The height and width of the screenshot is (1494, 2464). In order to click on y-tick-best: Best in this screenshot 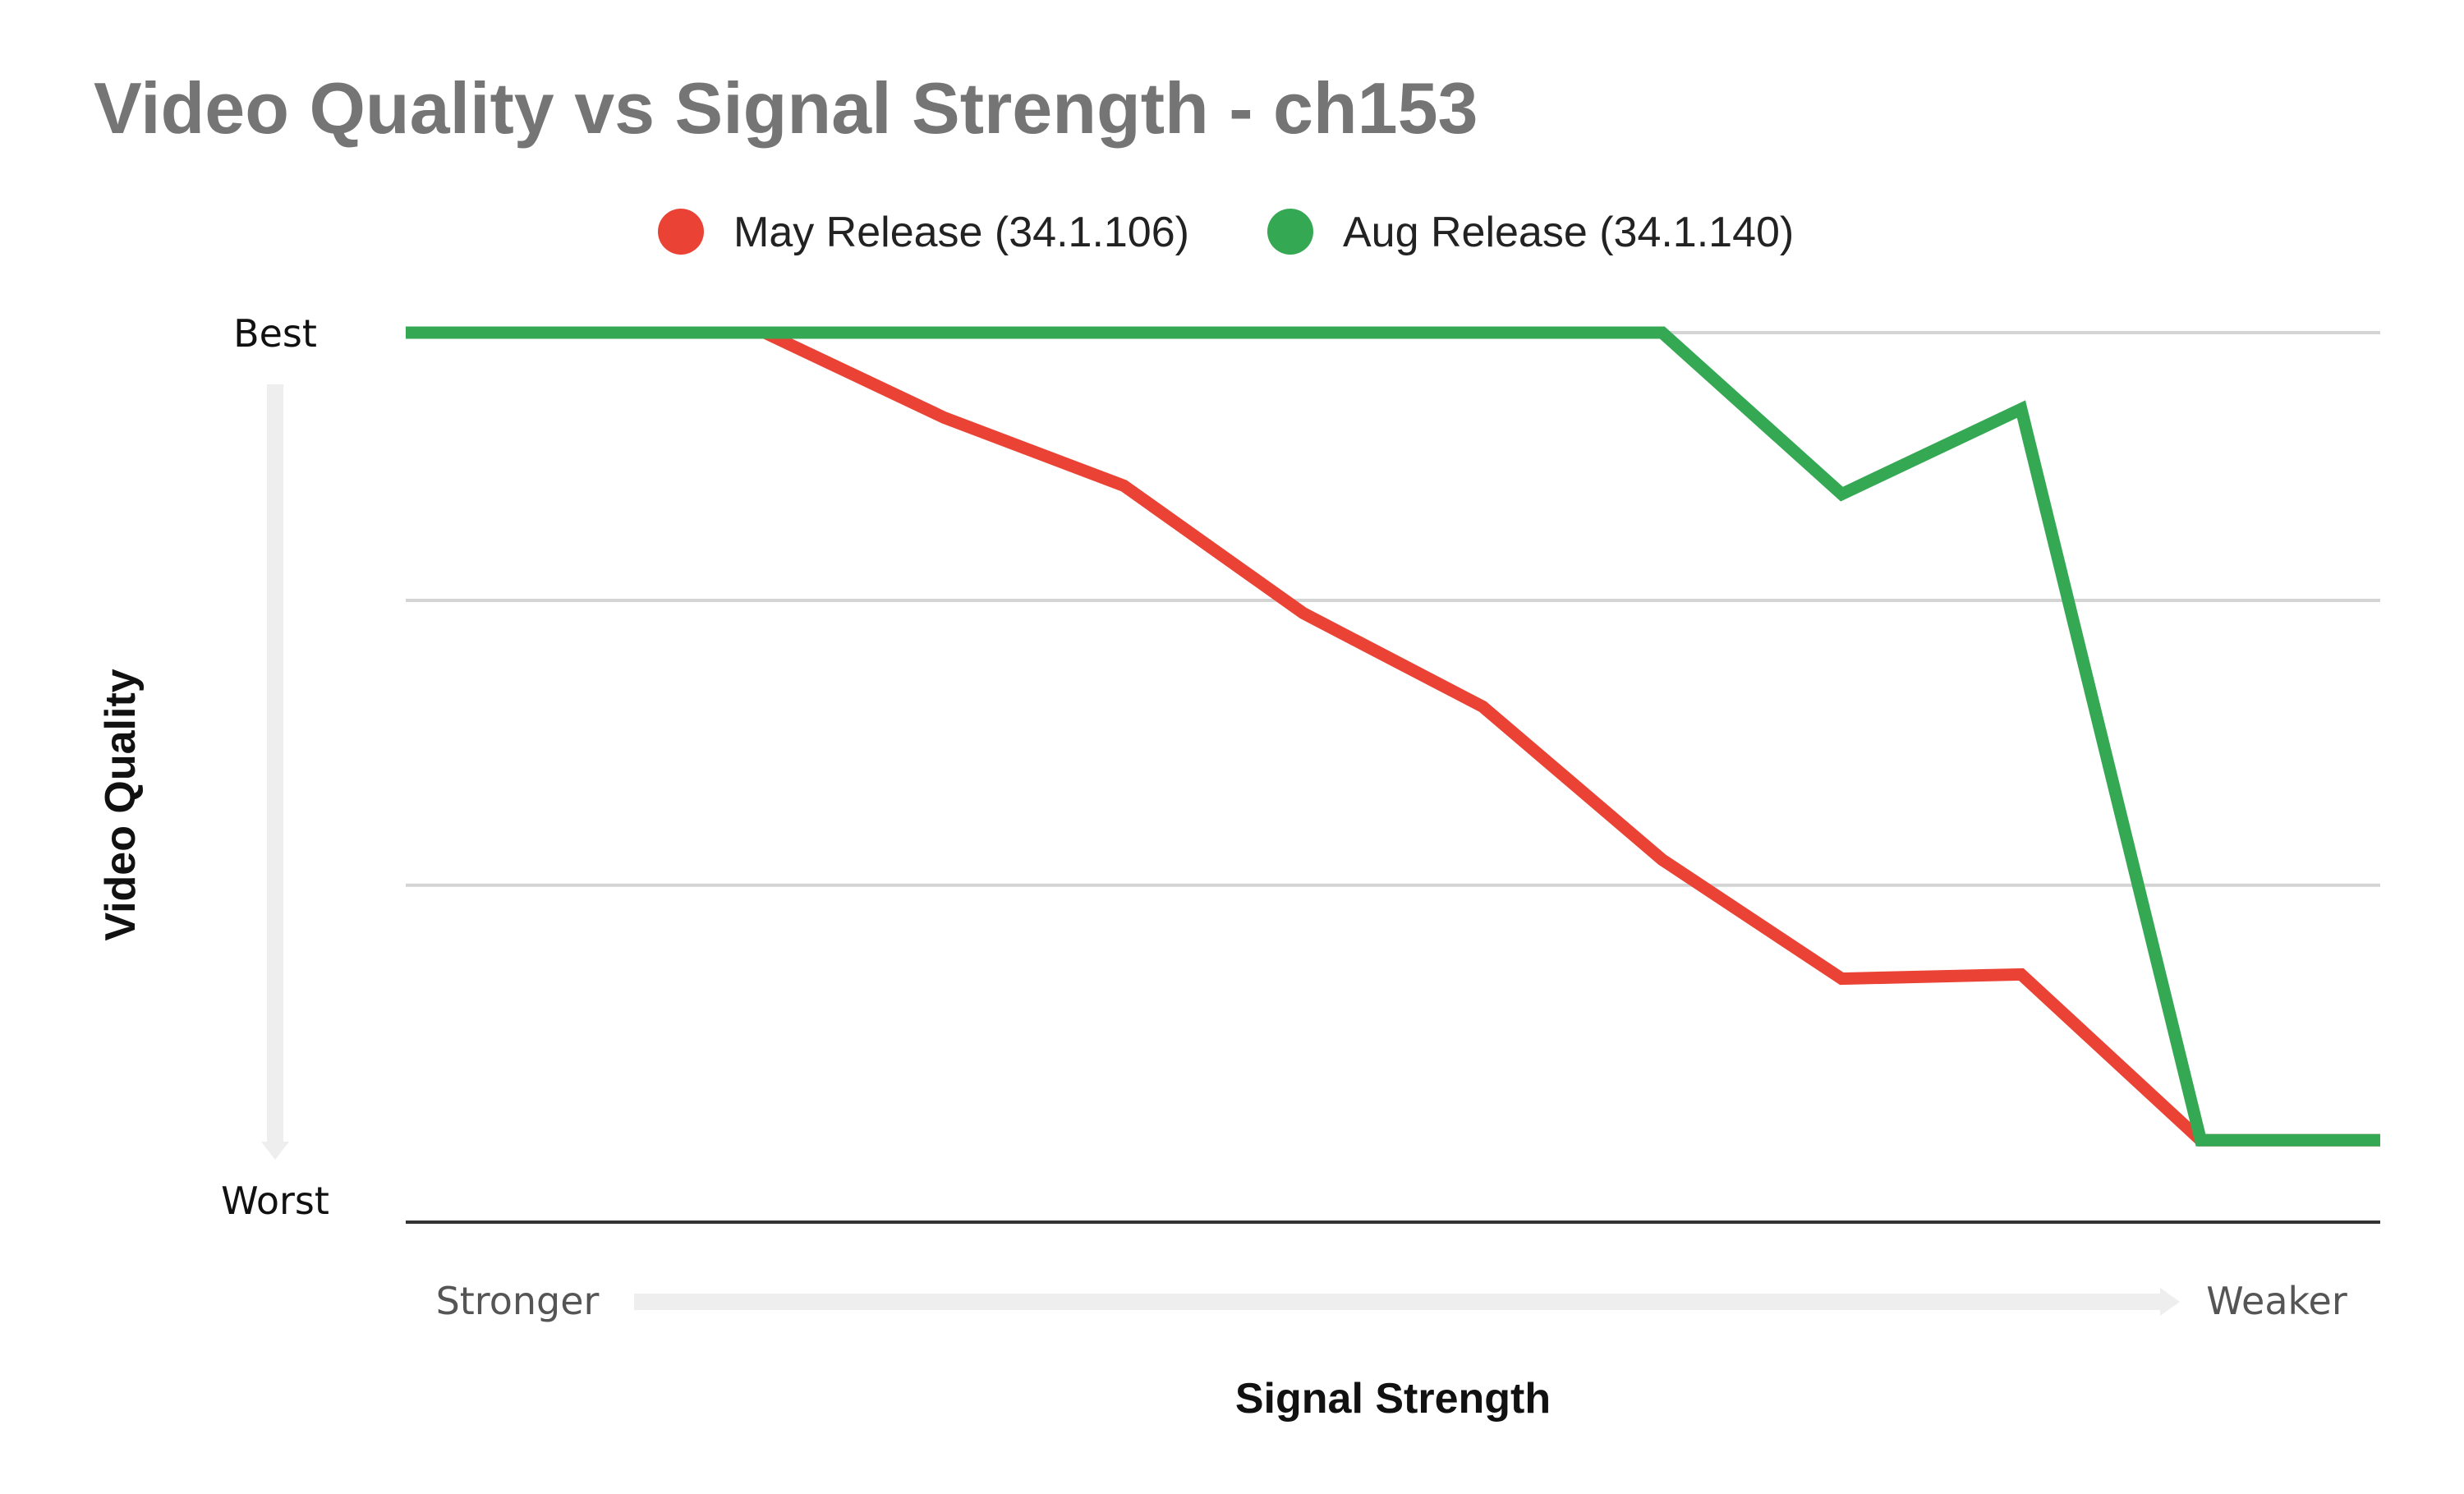, I will do `click(275, 334)`.